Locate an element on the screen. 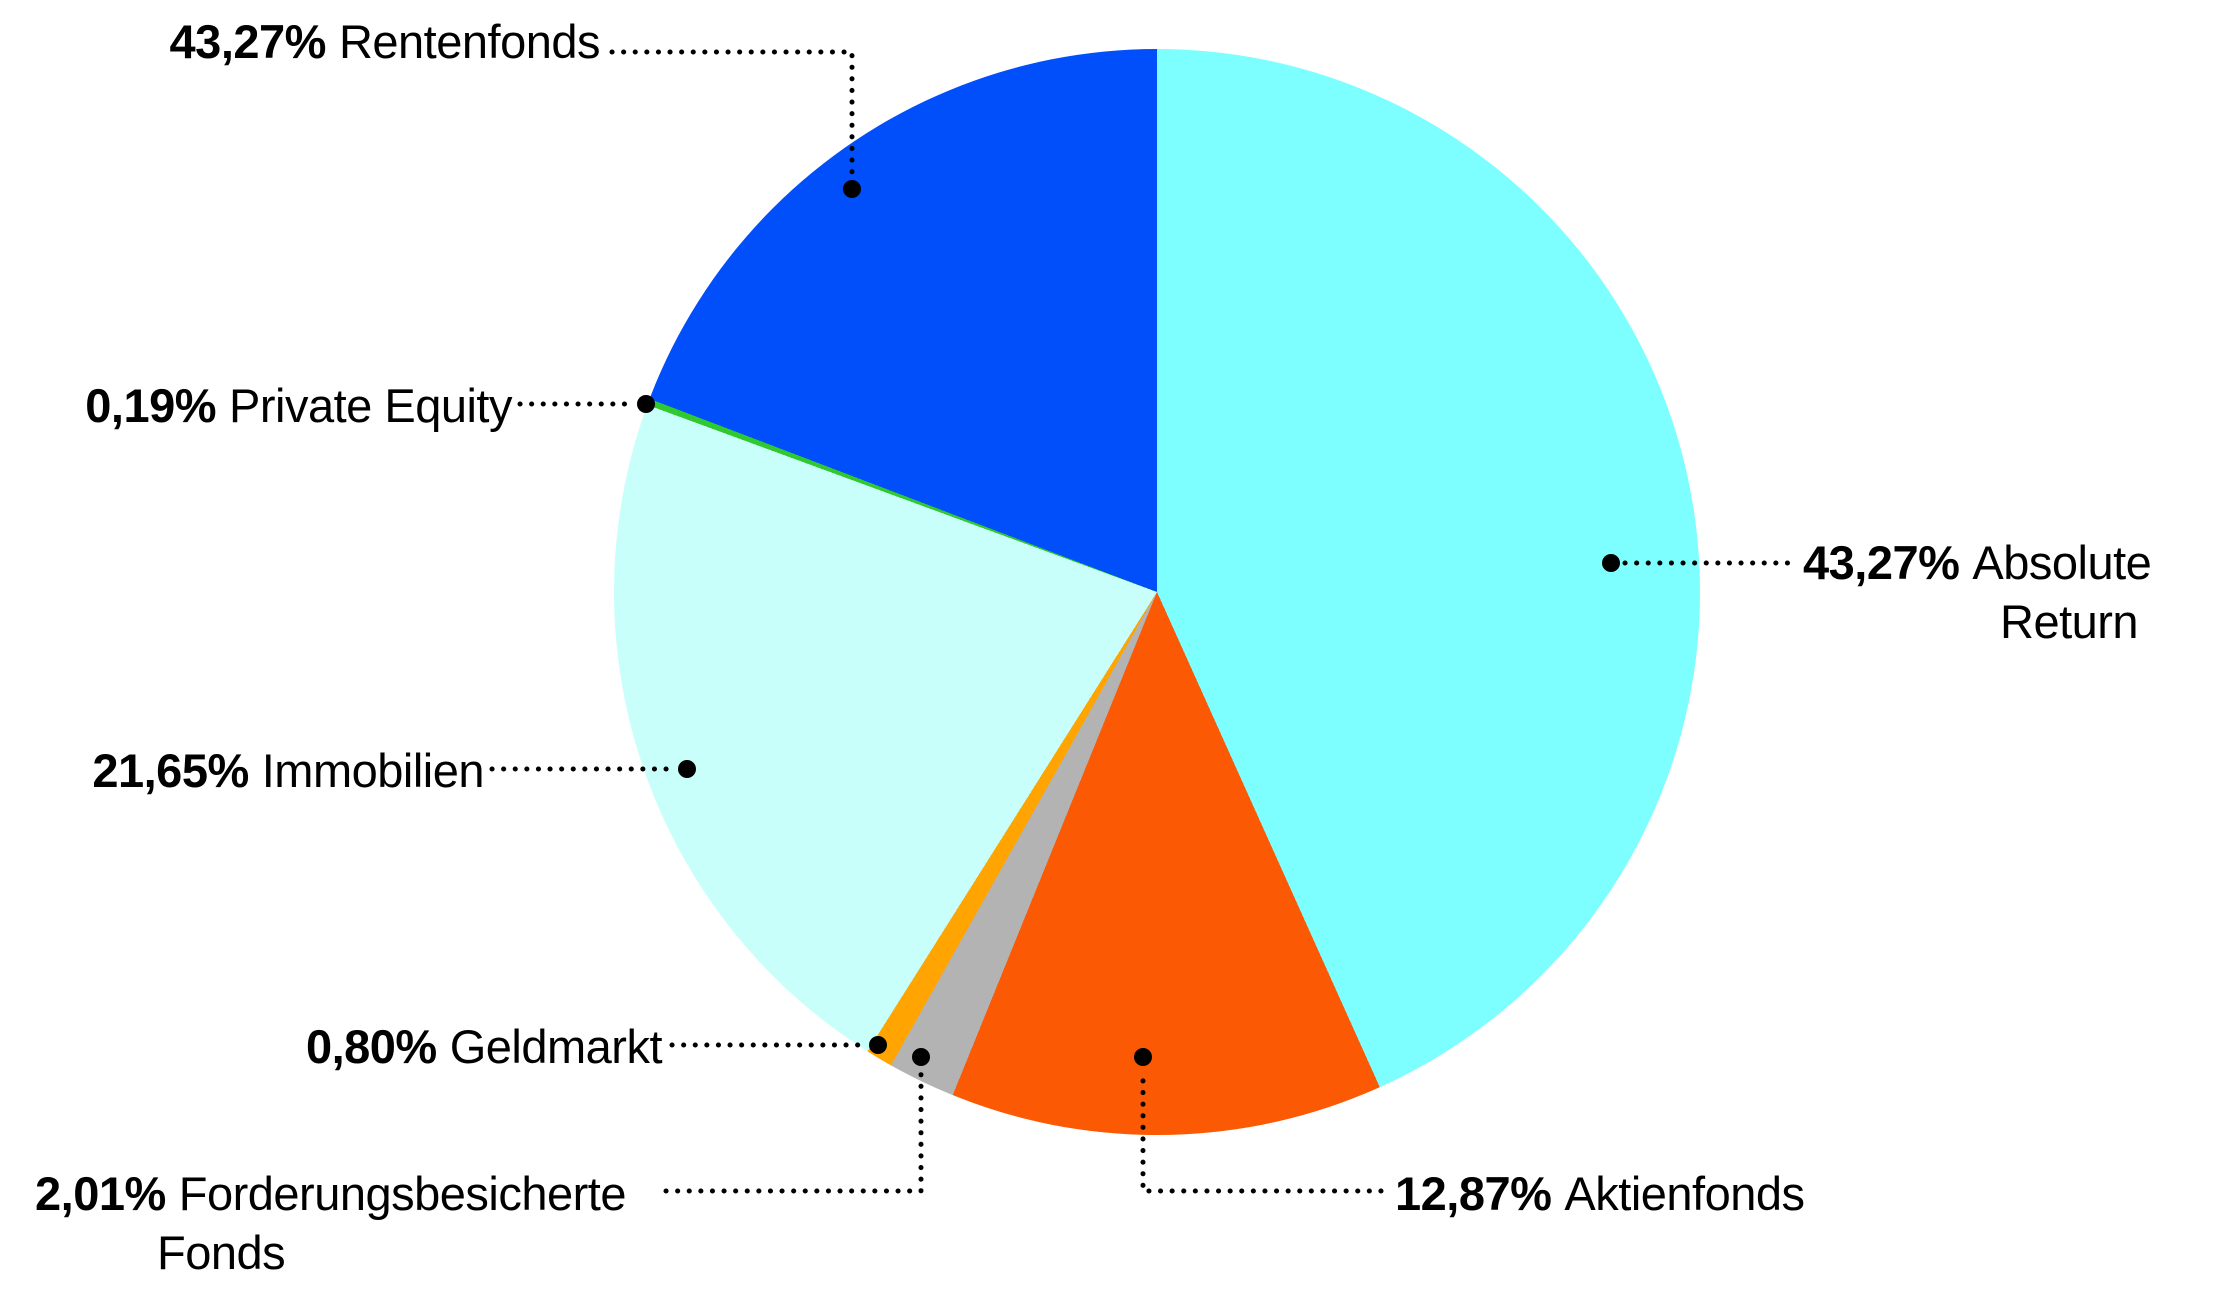  absolute-return-name-line2: Return is located at coordinates (2069, 621).